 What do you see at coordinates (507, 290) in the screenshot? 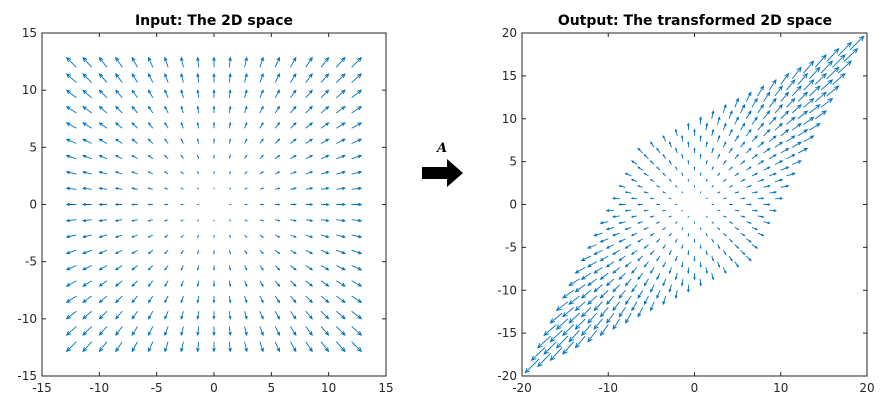
I see `y-tick-label: -10` at bounding box center [507, 290].